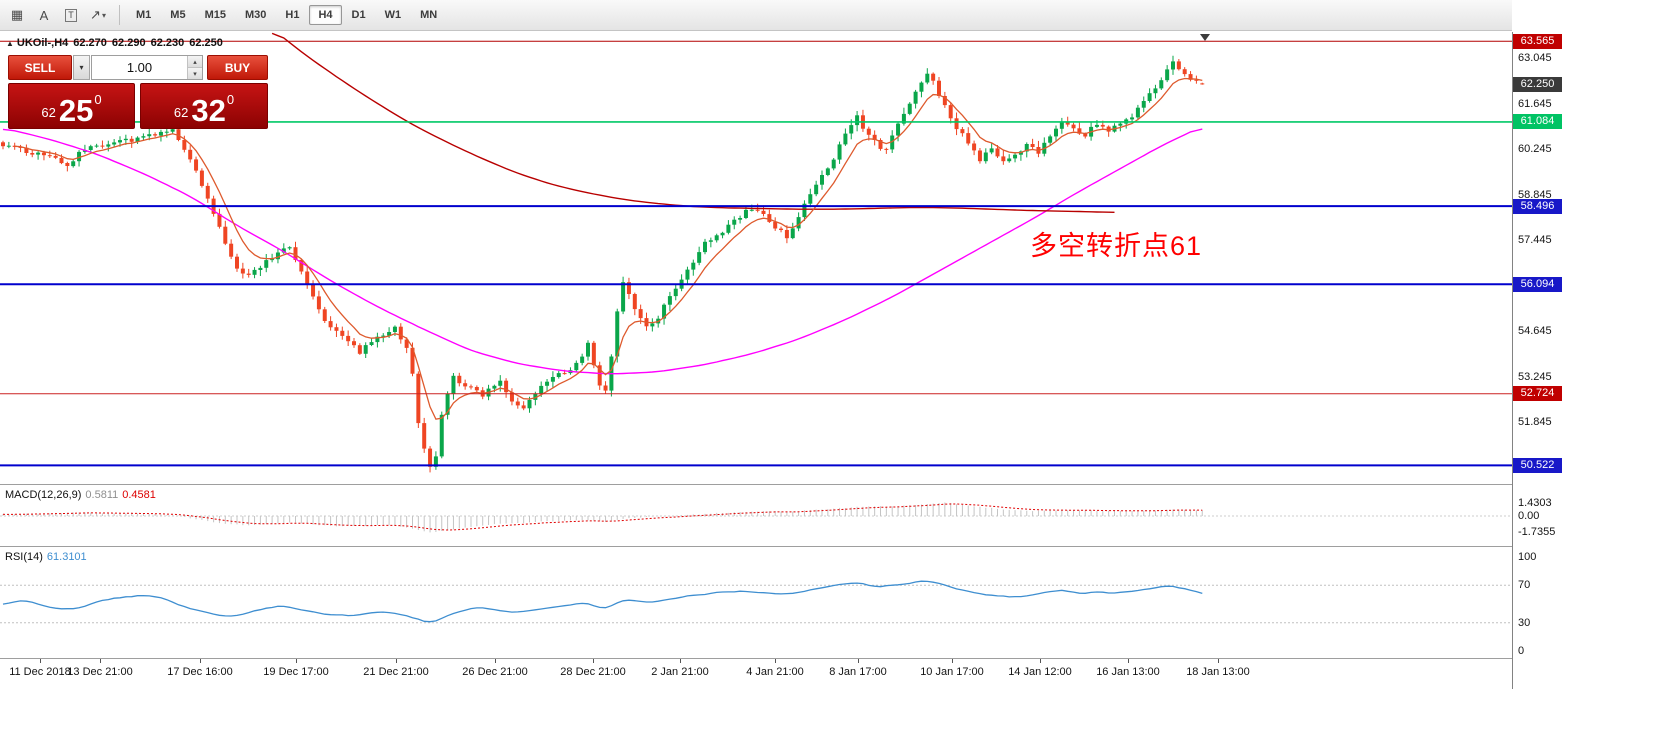 The image size is (1676, 735). I want to click on sell-button: SELL, so click(40, 67).